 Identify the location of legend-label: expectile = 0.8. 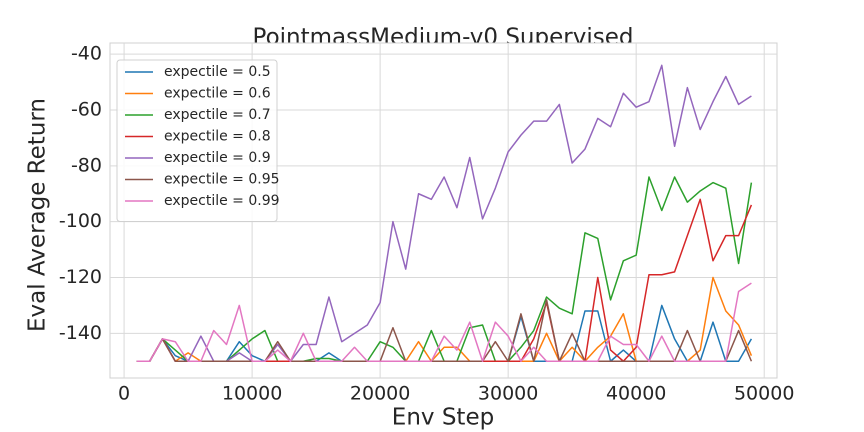
(217, 137).